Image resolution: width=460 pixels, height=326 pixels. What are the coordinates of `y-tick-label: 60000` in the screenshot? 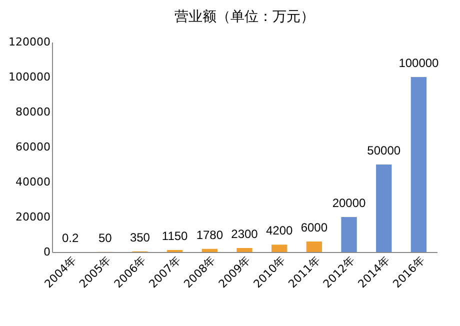 It's located at (33, 147).